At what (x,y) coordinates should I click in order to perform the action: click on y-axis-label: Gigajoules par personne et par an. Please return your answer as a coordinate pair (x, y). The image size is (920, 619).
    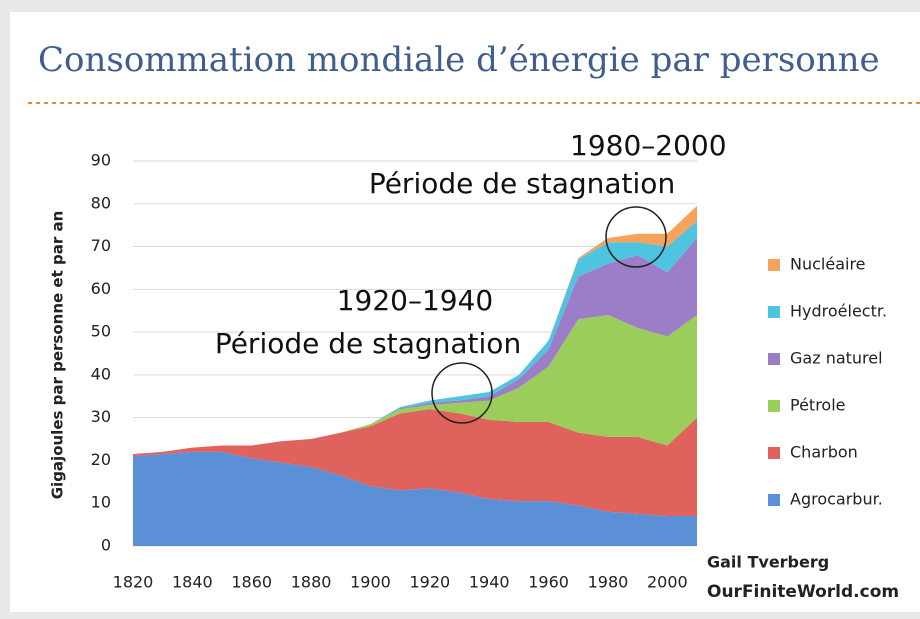
    Looking at the image, I should click on (58, 355).